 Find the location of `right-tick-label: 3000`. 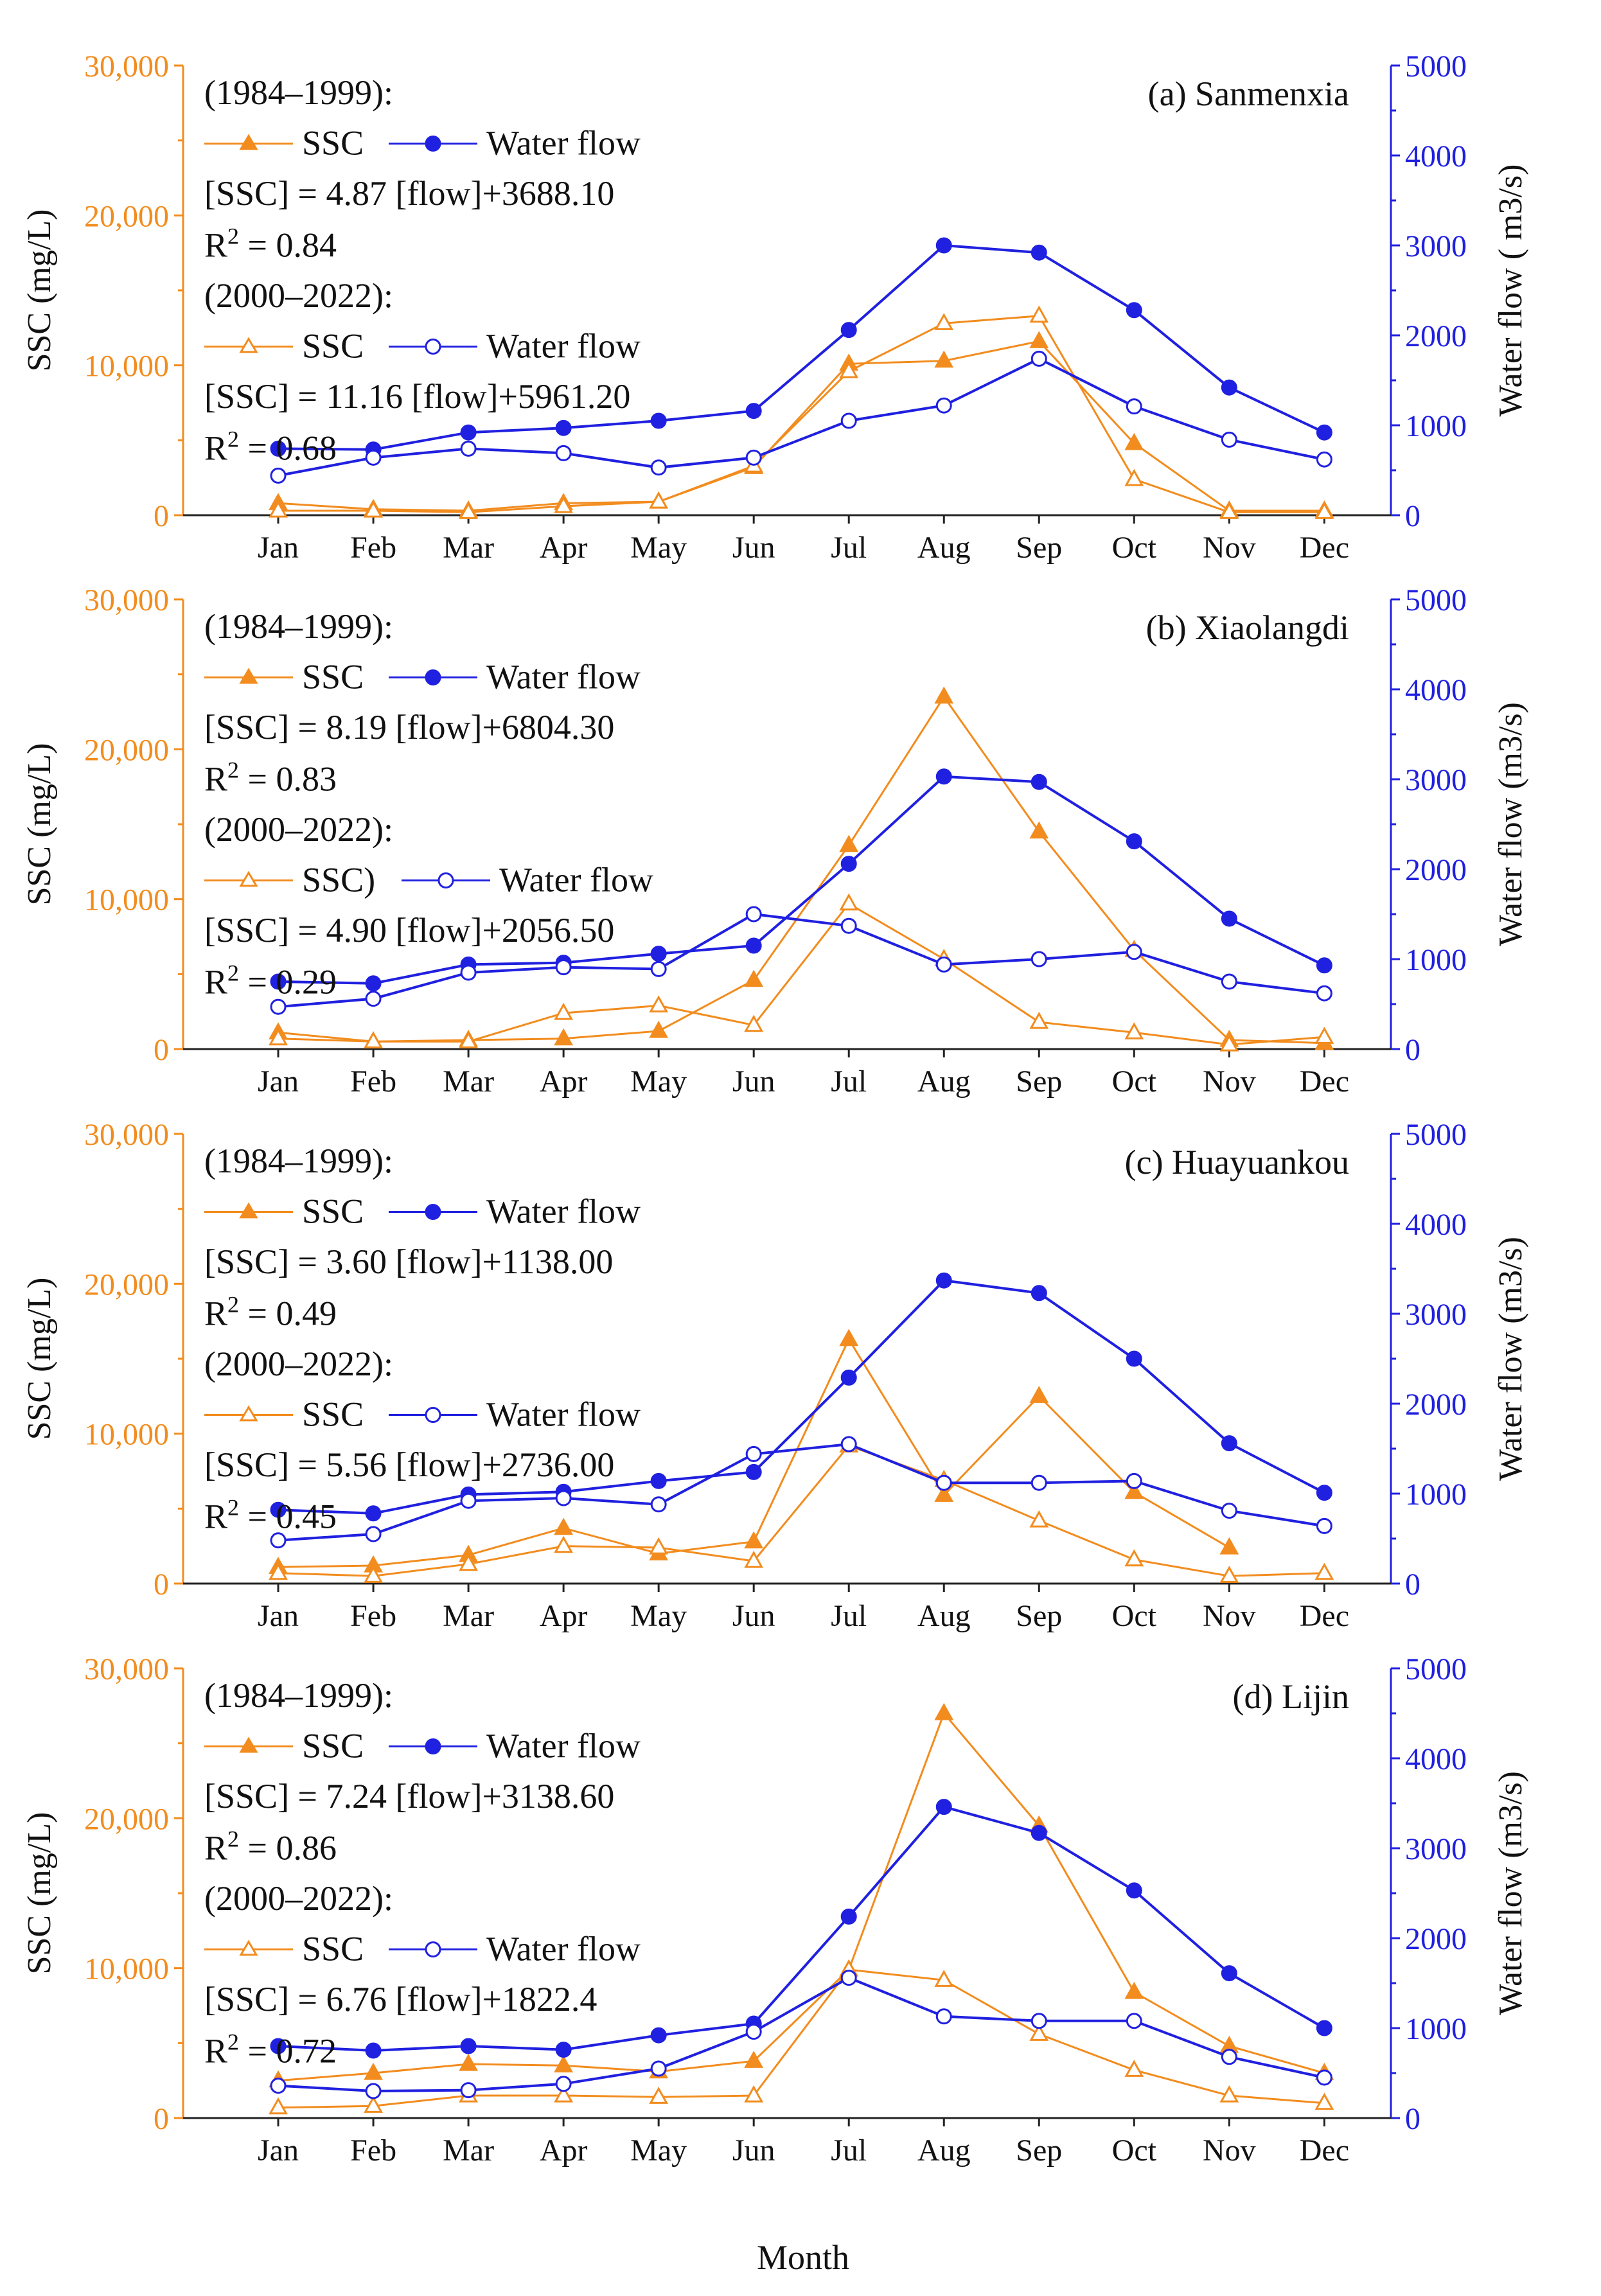

right-tick-label: 3000 is located at coordinates (1436, 246).